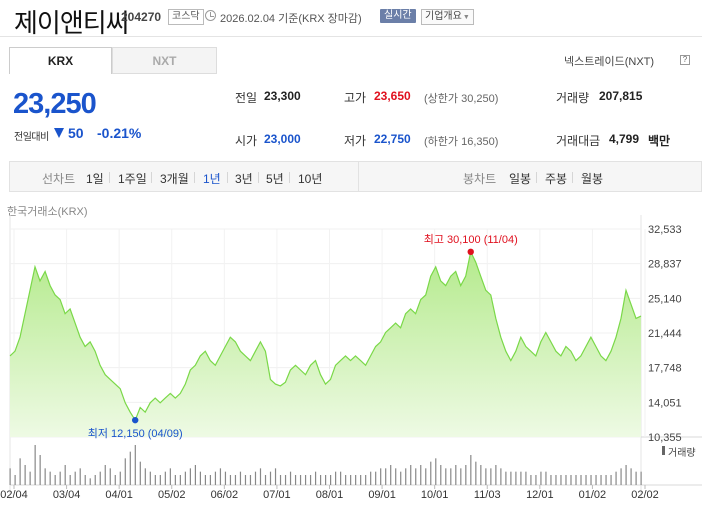 This screenshot has width=702, height=514. Describe the element at coordinates (282, 96) in the screenshot. I see `prev-close-value: 23,300` at that location.